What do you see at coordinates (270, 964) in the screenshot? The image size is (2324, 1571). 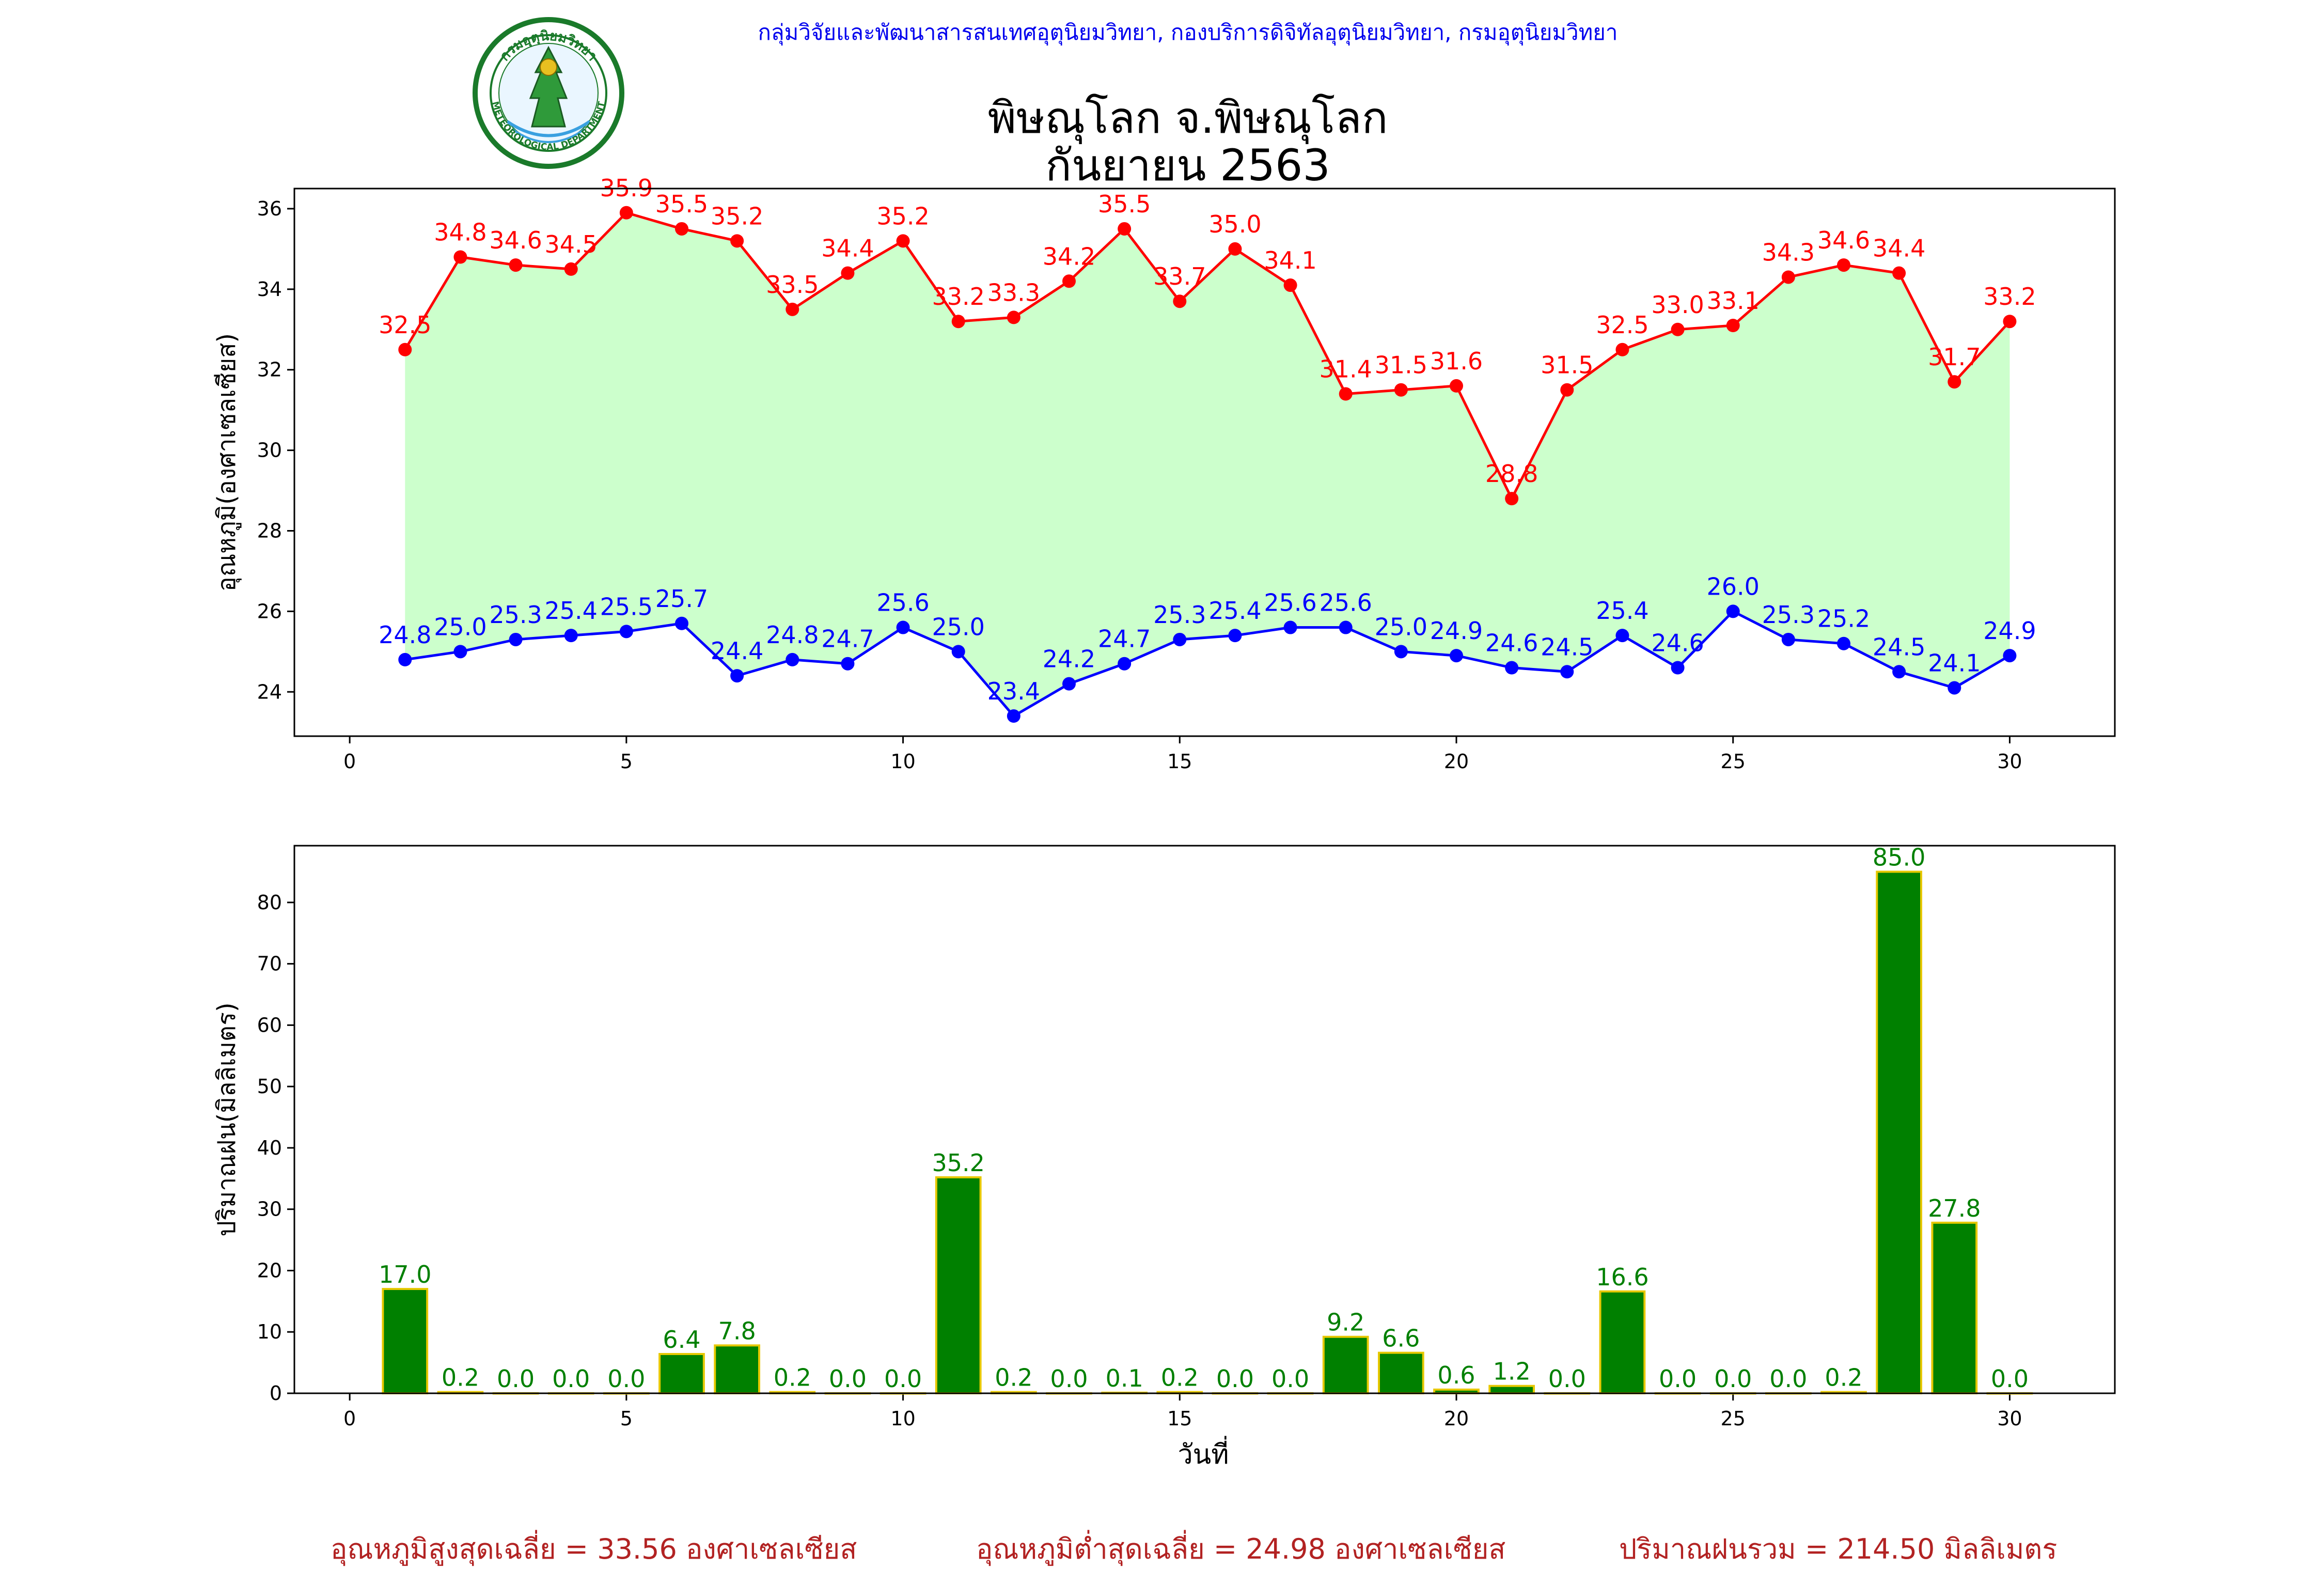 I see `rainfall-y-tick-label: 70` at bounding box center [270, 964].